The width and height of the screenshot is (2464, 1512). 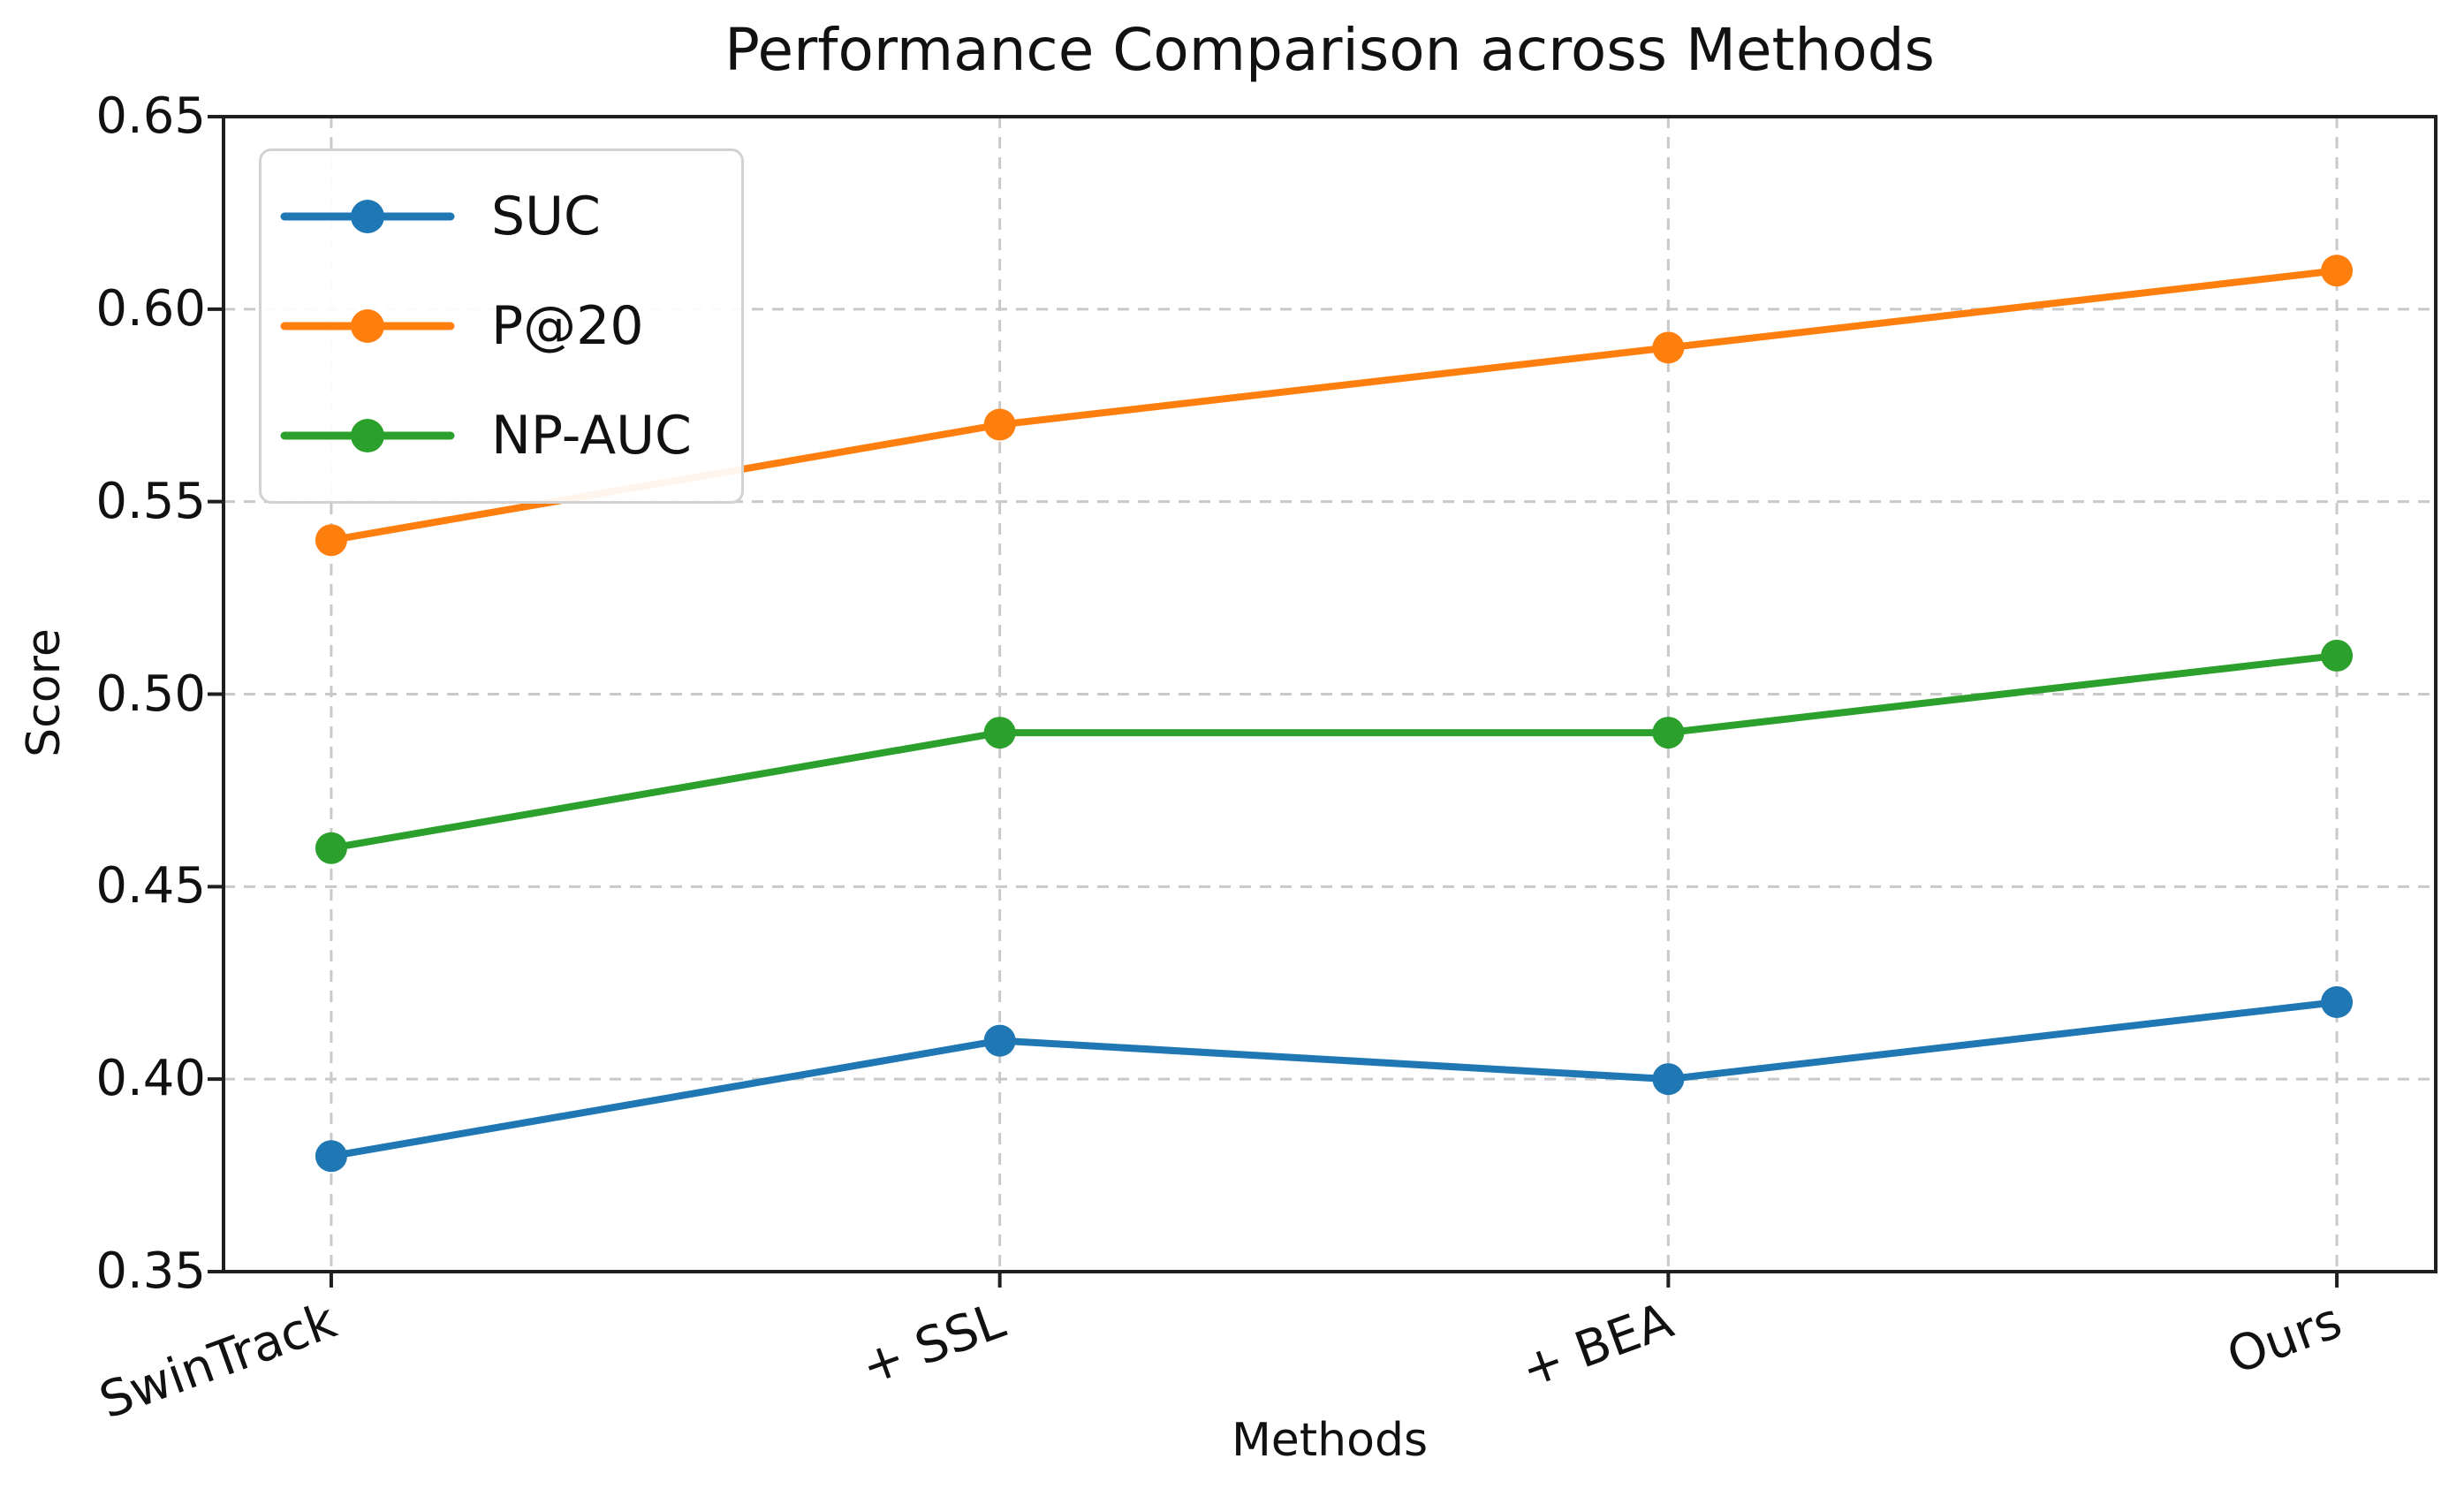 I want to click on data-point-NP-AUC-+ SSL, so click(x=999, y=733).